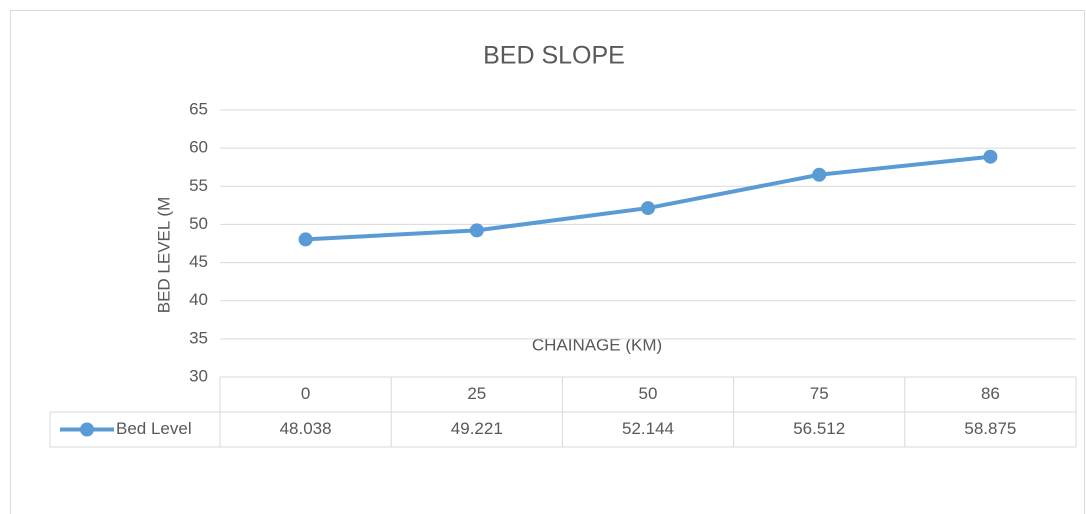 The width and height of the screenshot is (1086, 514). Describe the element at coordinates (306, 428) in the screenshot. I see `table-value: 48.038` at that location.